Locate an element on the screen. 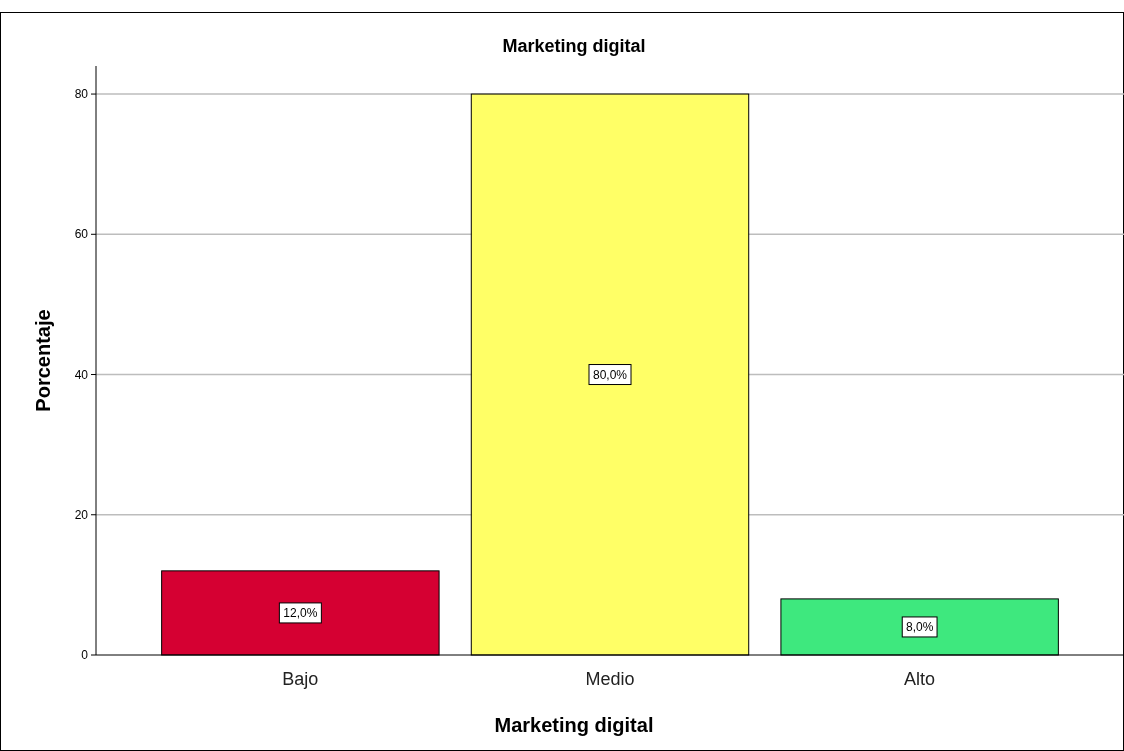 This screenshot has width=1124, height=751. y-tick-label: 60 is located at coordinates (81, 234).